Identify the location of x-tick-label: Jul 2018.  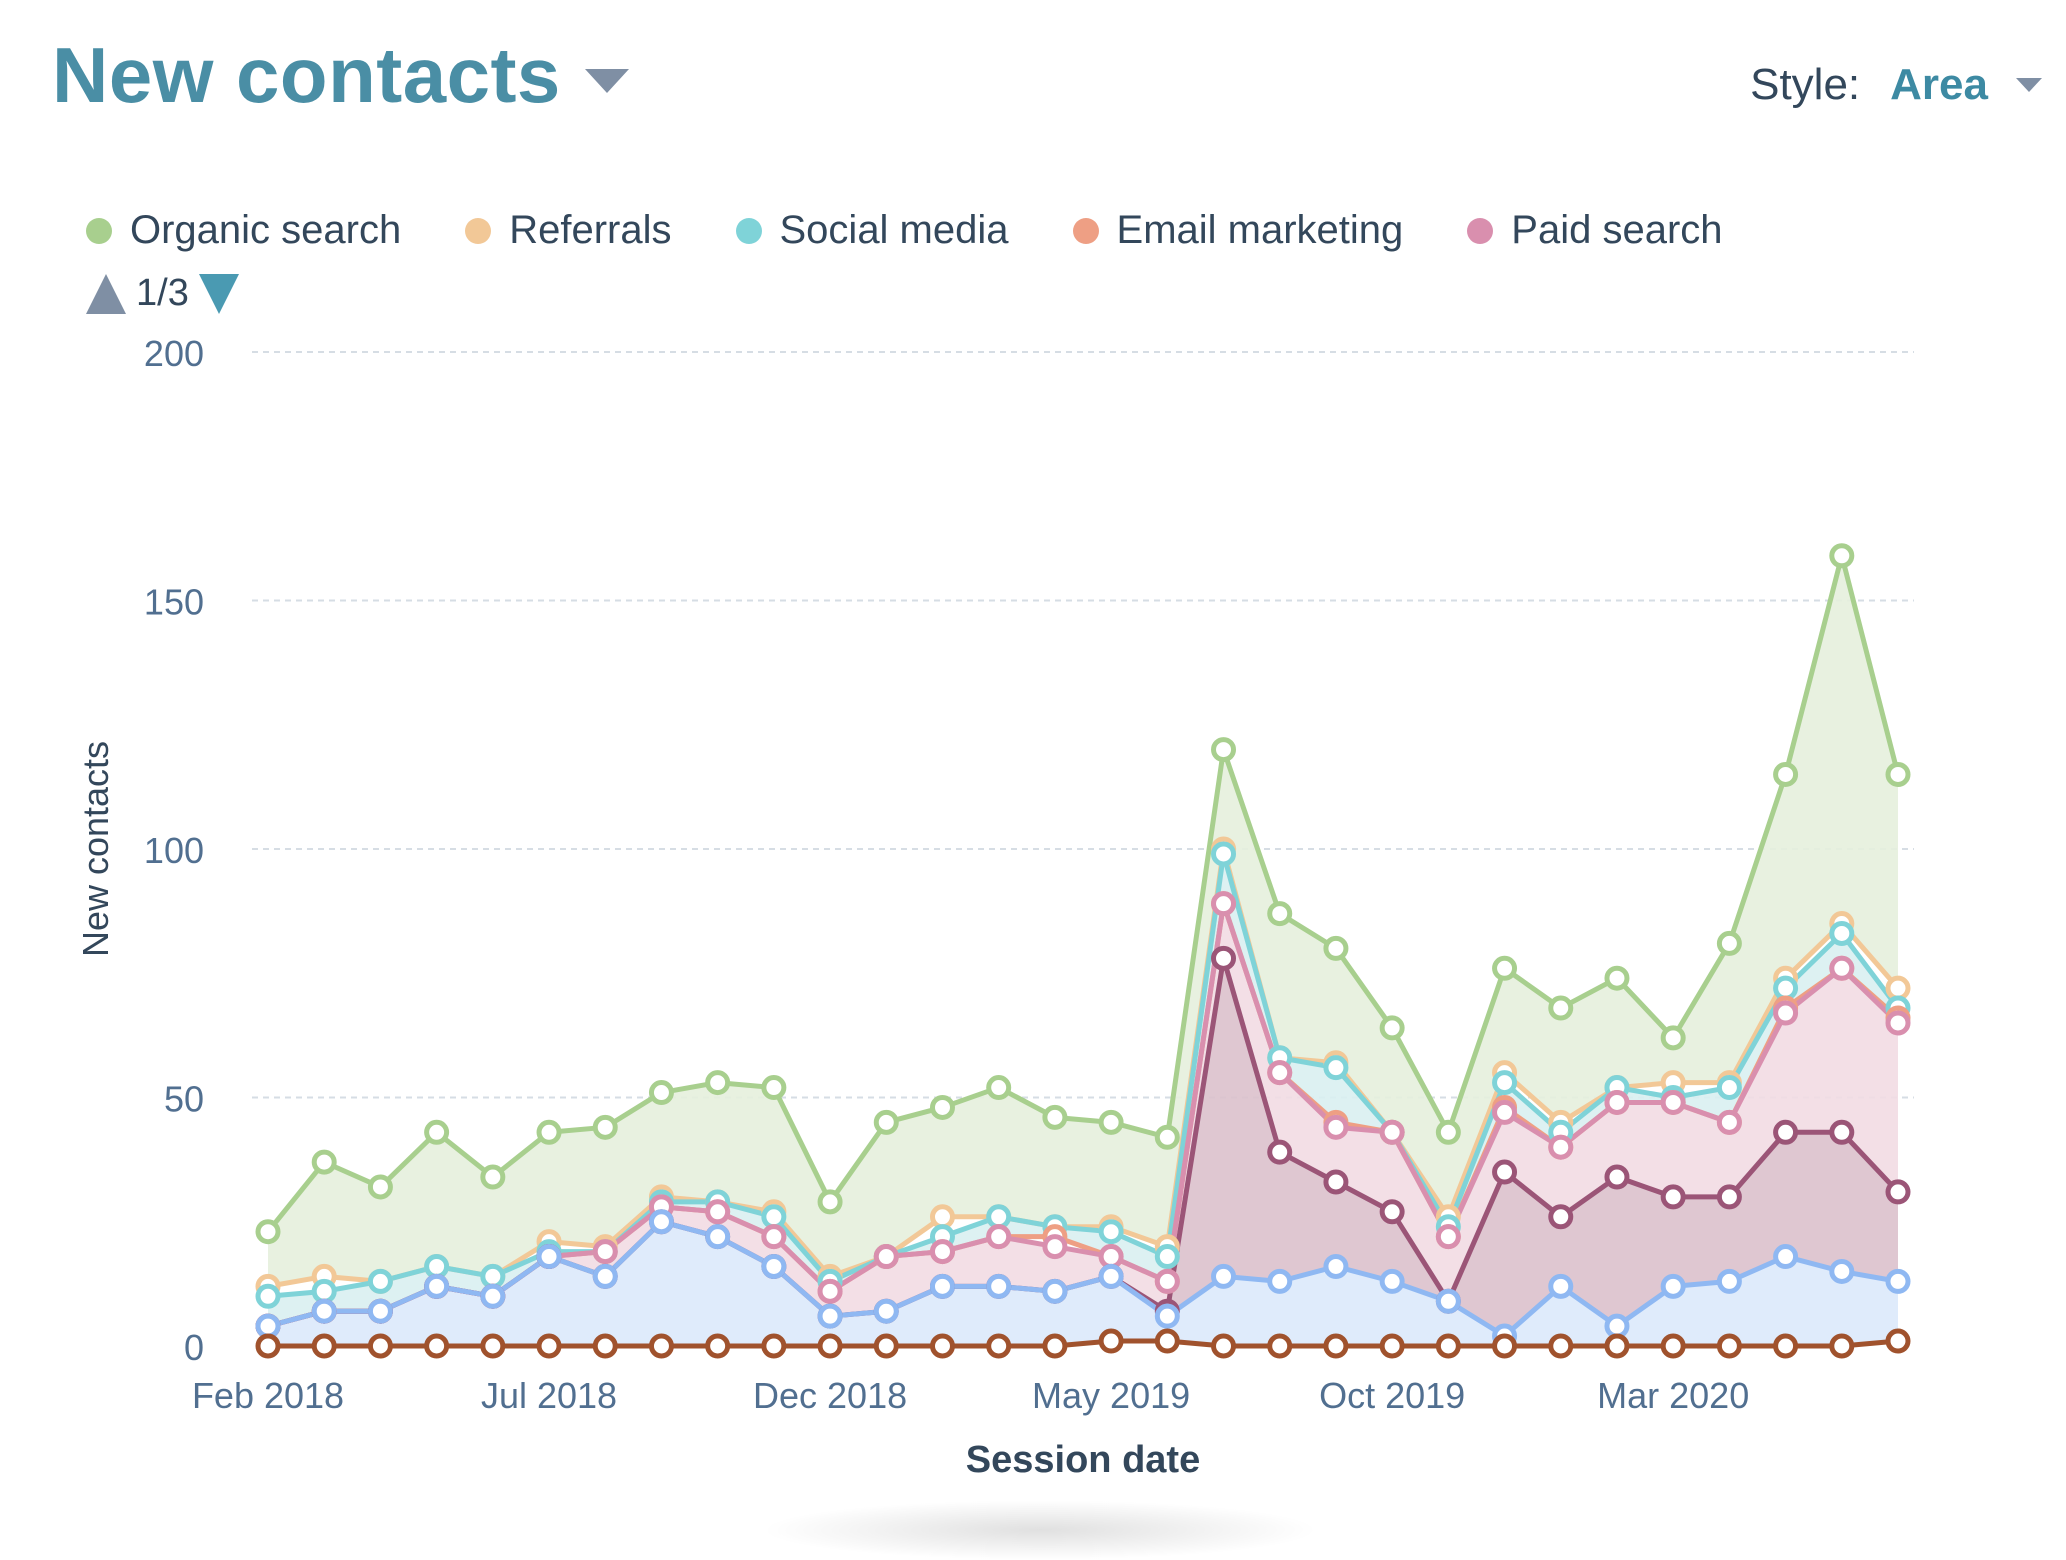
(549, 1395).